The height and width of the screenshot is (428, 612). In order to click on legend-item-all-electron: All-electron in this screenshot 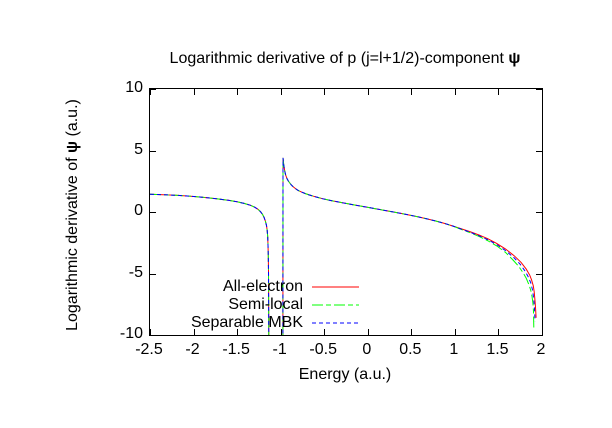, I will do `click(260, 287)`.